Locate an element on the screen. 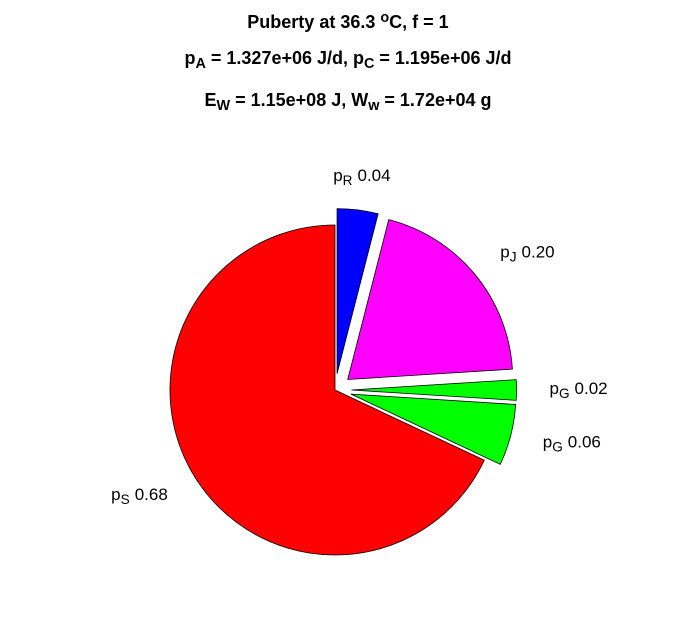 The width and height of the screenshot is (696, 618). value-label: 0.20 is located at coordinates (538, 251).